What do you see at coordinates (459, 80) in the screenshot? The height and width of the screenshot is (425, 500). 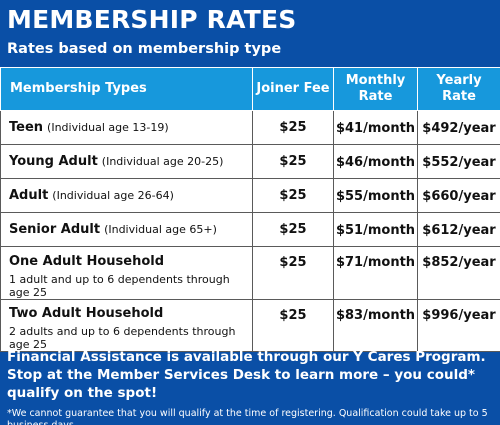 I see `header-yearly-line1: Yearly` at bounding box center [459, 80].